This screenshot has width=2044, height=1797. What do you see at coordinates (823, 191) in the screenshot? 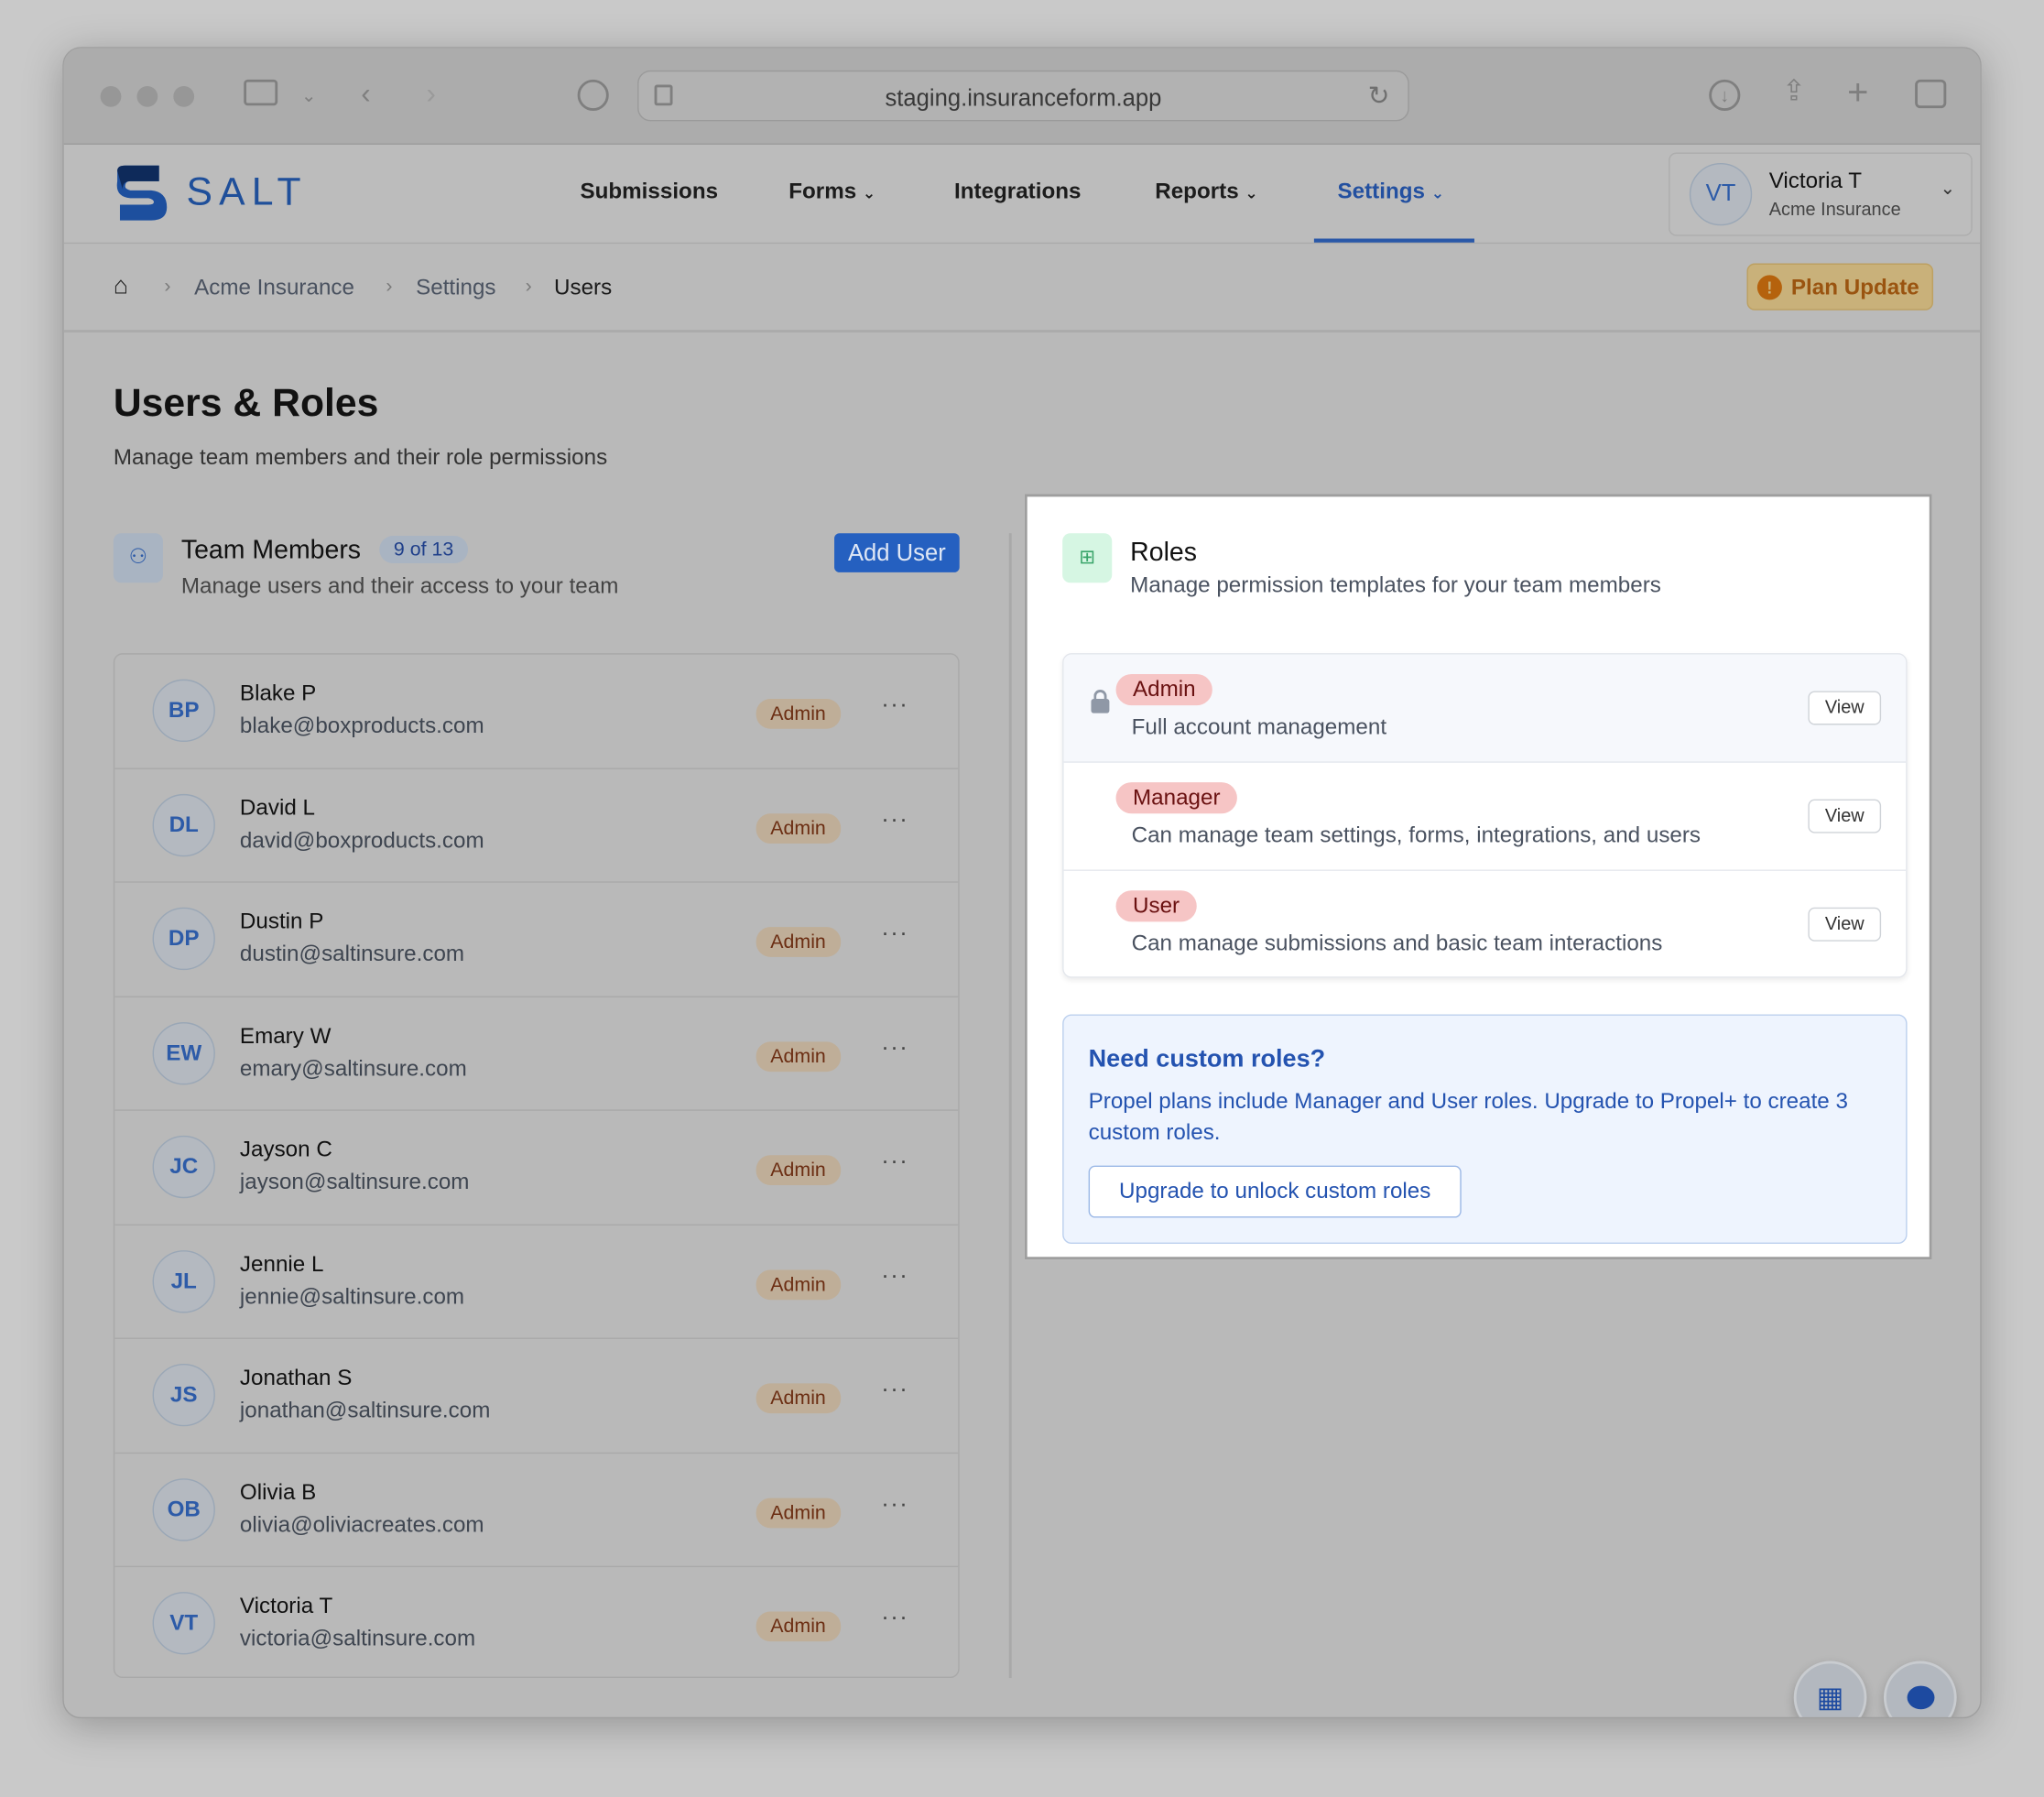
I see `nav-forms-label: Forms` at bounding box center [823, 191].